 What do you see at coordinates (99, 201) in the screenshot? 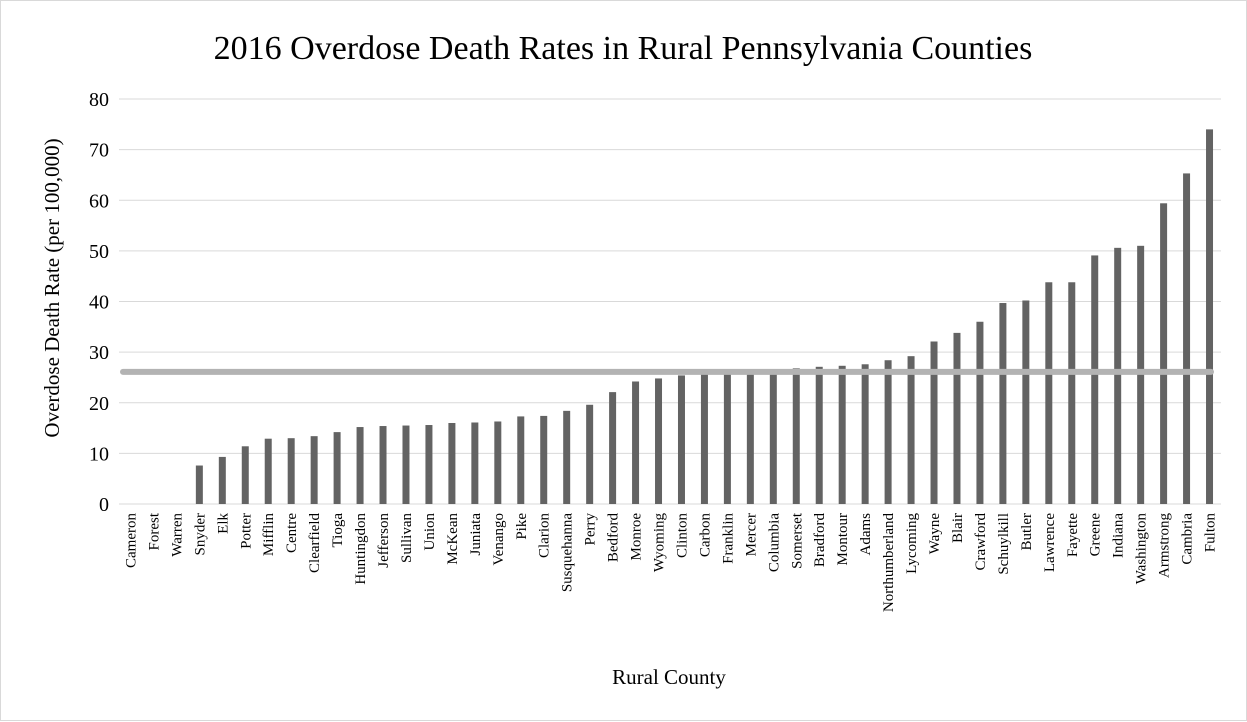
I see `y-tick-label: 60` at bounding box center [99, 201].